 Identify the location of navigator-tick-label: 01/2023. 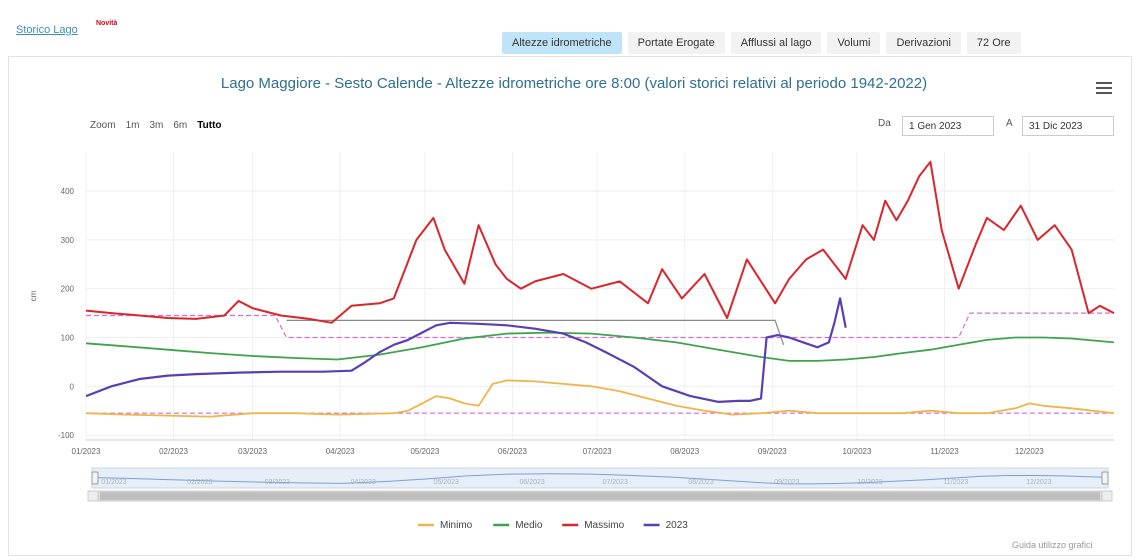
(113, 482).